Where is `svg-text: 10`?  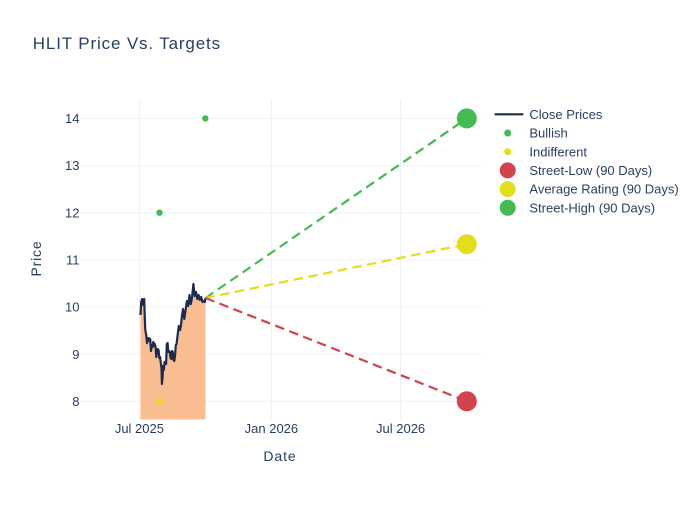
svg-text: 10 is located at coordinates (72, 307).